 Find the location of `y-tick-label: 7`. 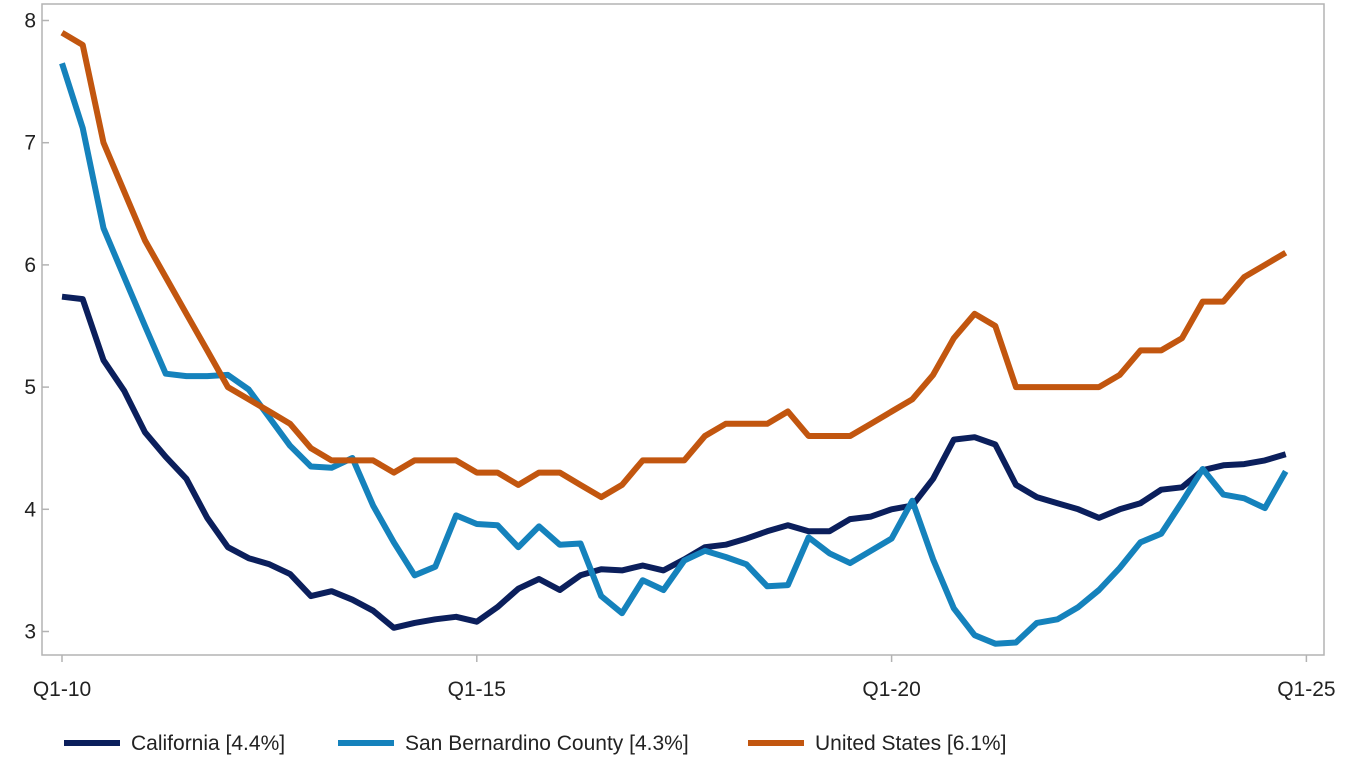

y-tick-label: 7 is located at coordinates (30, 143).